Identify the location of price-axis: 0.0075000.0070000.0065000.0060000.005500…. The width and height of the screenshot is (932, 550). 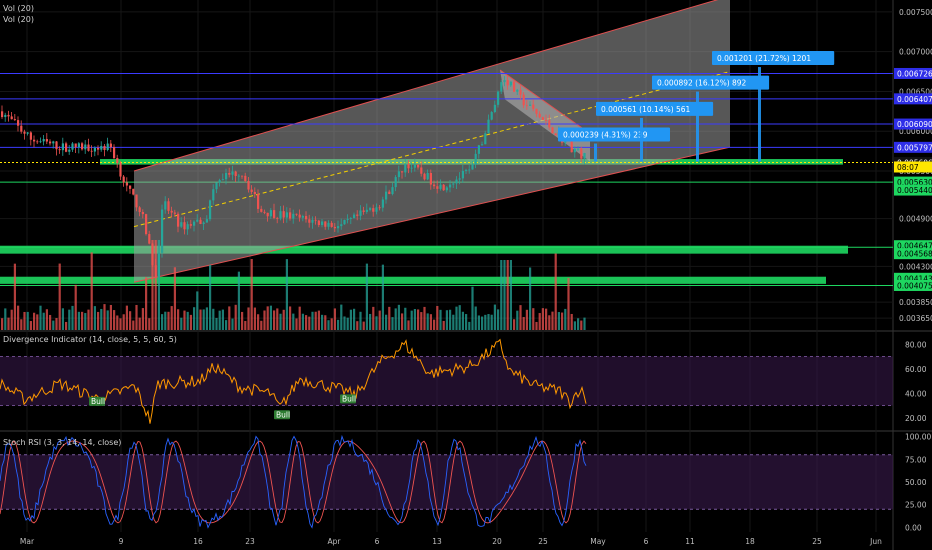
(913, 165).